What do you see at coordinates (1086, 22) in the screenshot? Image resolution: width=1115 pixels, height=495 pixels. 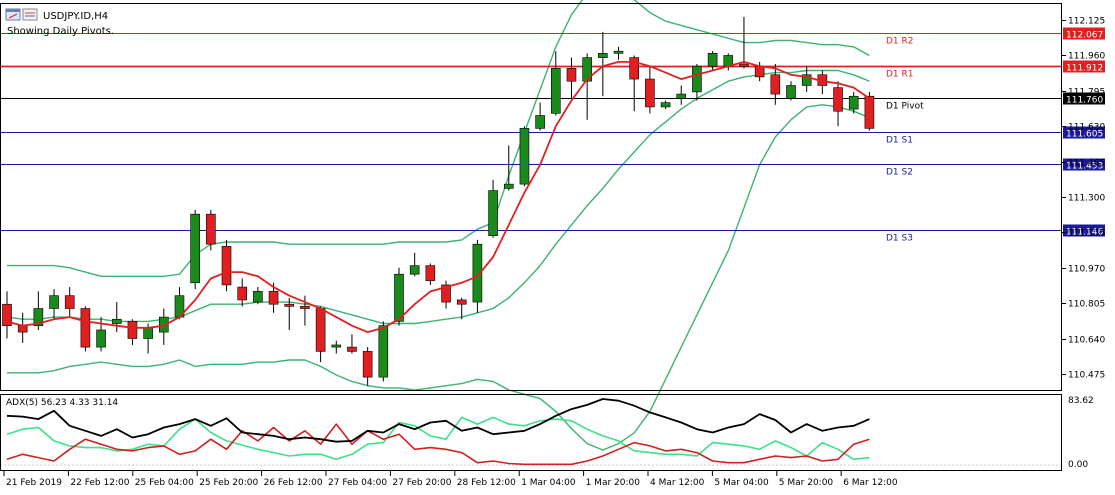 I see `price-tick-label: 112.125` at bounding box center [1086, 22].